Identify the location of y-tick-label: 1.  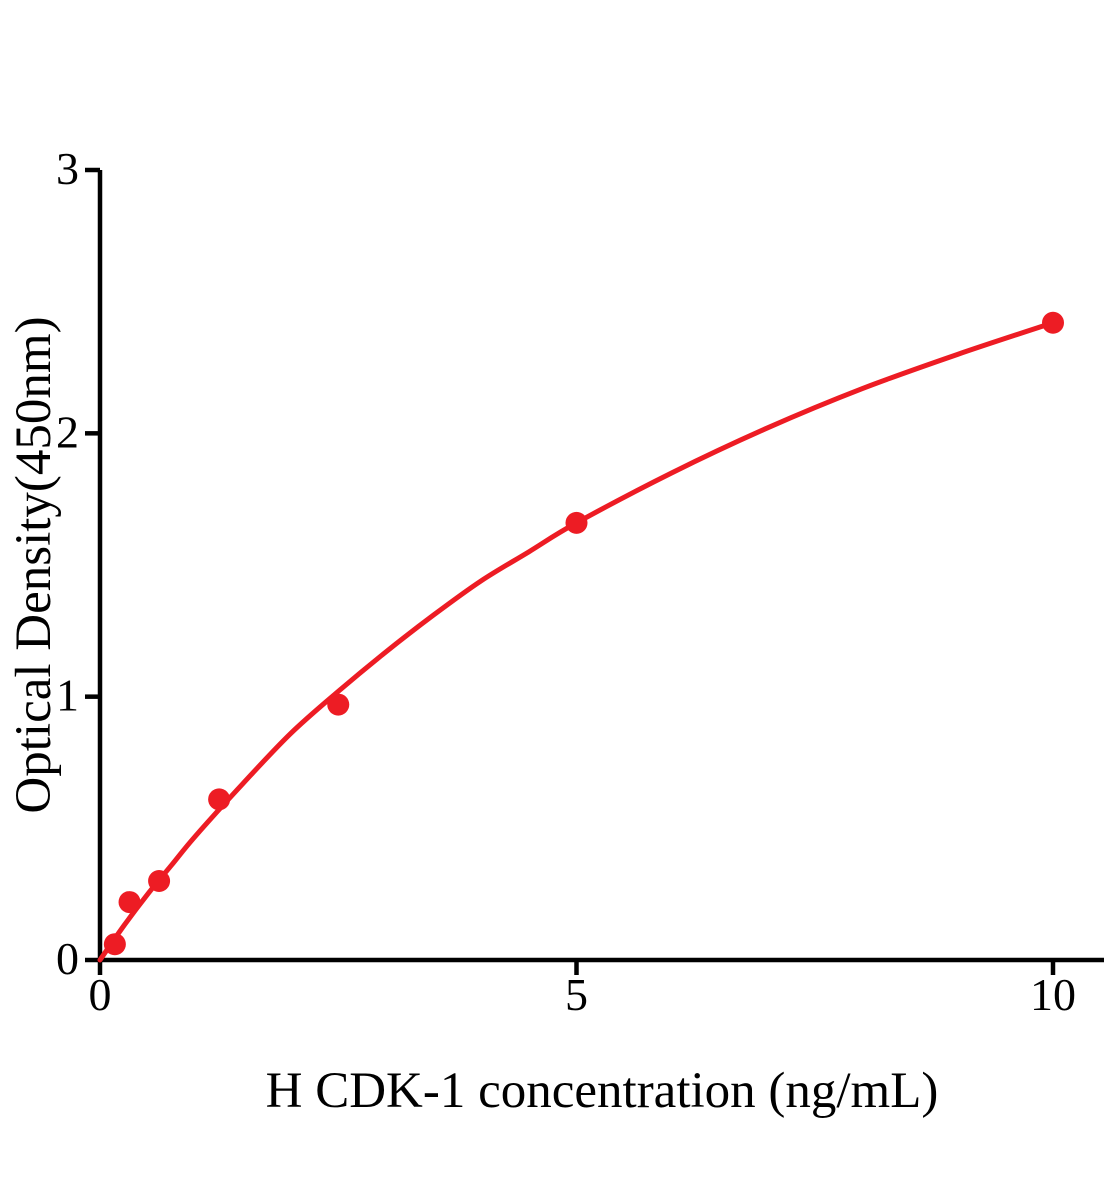
(67, 695).